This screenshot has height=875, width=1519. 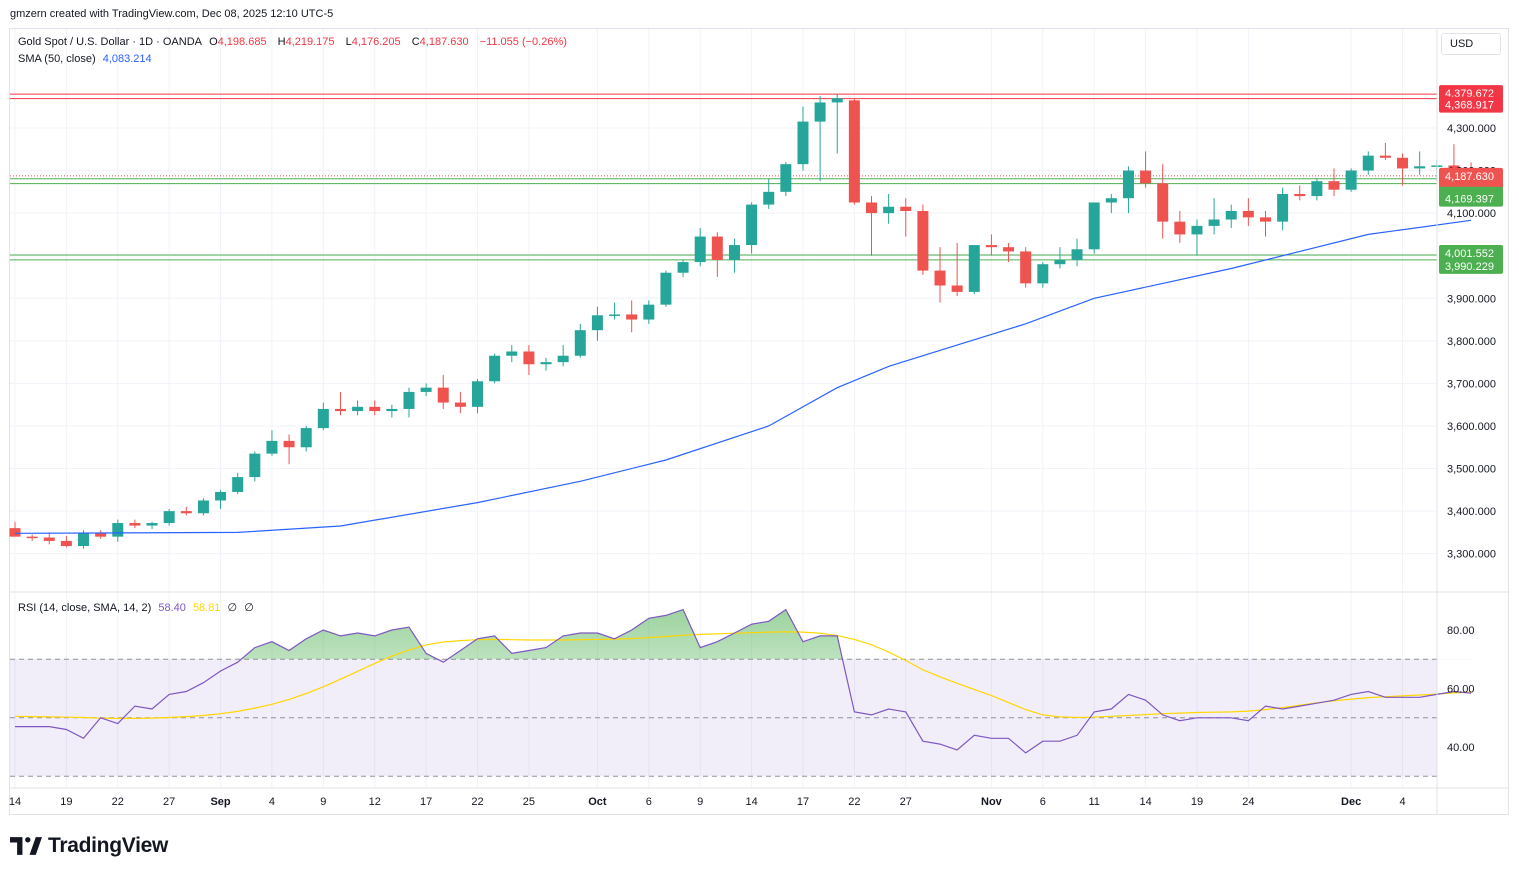 What do you see at coordinates (213, 42) in the screenshot?
I see `open-label: O` at bounding box center [213, 42].